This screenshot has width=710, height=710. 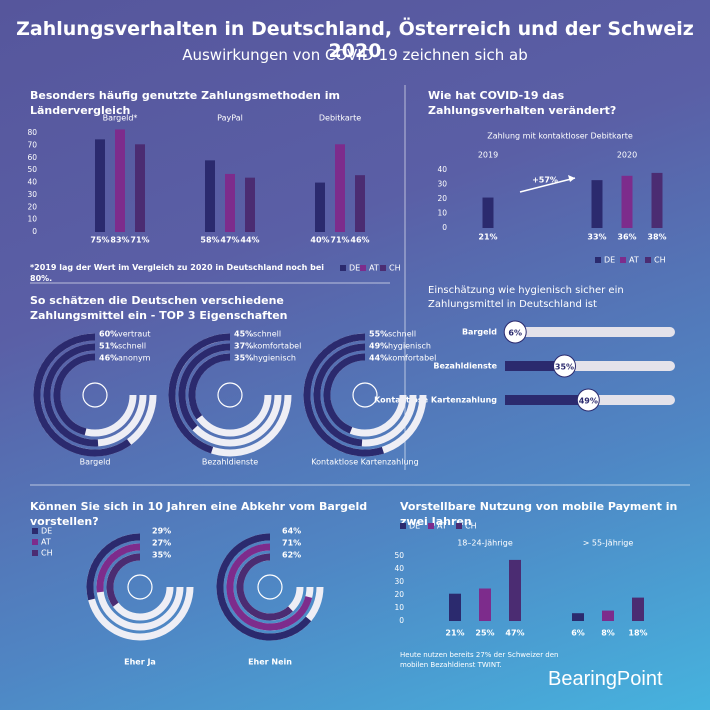 I want to click on data-label: 46%, so click(x=108, y=358).